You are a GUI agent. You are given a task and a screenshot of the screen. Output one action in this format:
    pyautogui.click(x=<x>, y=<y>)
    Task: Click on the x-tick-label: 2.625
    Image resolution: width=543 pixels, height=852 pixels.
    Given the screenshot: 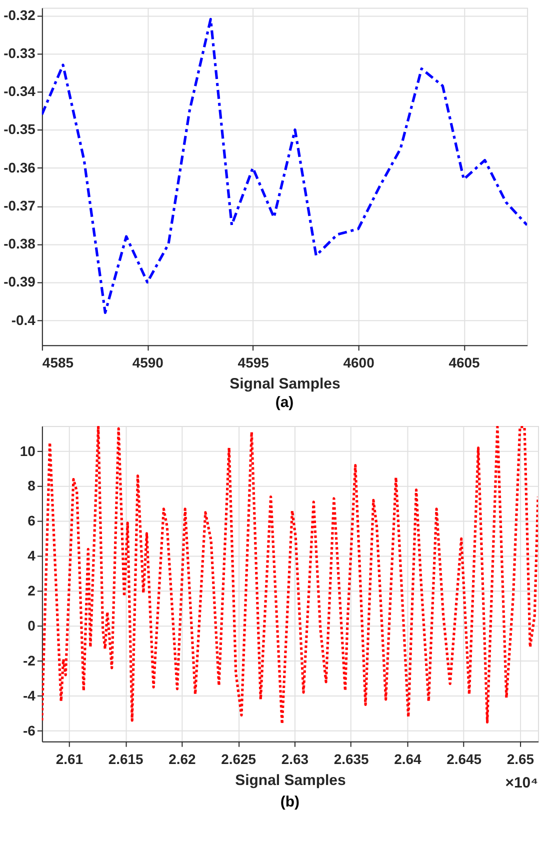 What is the action you would take?
    pyautogui.click(x=238, y=758)
    